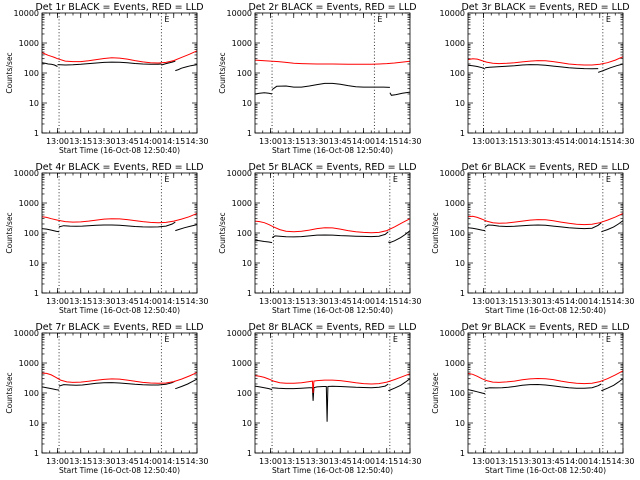 Image resolution: width=640 pixels, height=480 pixels. Describe the element at coordinates (483, 461) in the screenshot. I see `x-tick-label: 13:00` at that location.